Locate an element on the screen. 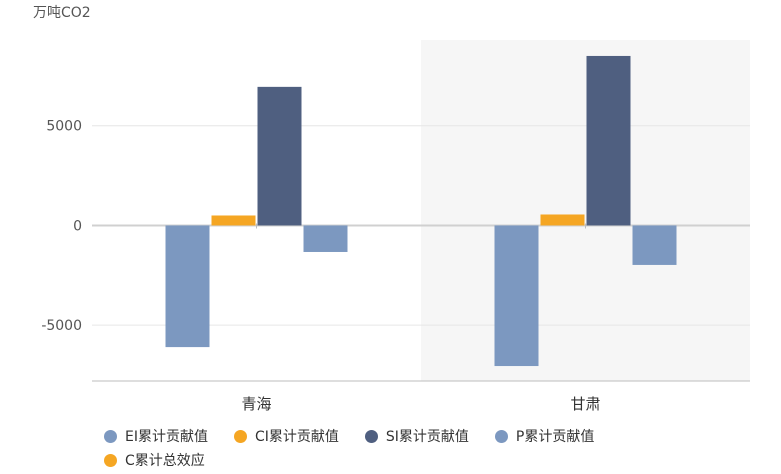 The height and width of the screenshot is (474, 781). legend-item: CI累计贡献值 is located at coordinates (286, 436).